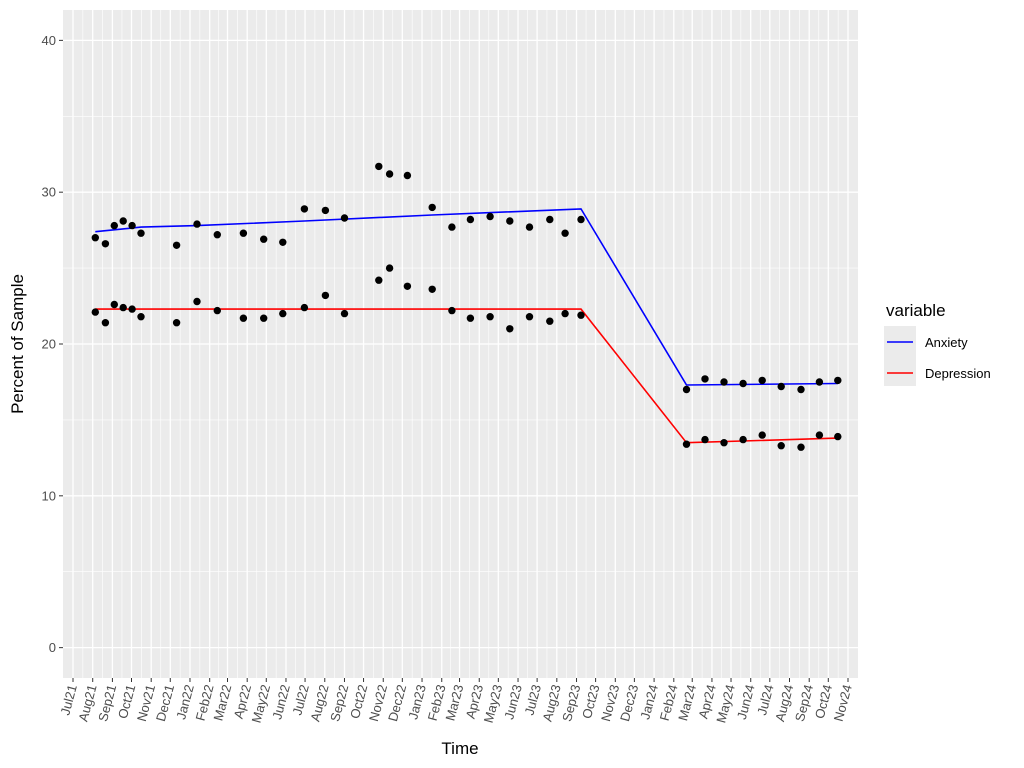 The width and height of the screenshot is (1024, 768). What do you see at coordinates (900, 356) in the screenshot?
I see `legend-key-bg` at bounding box center [900, 356].